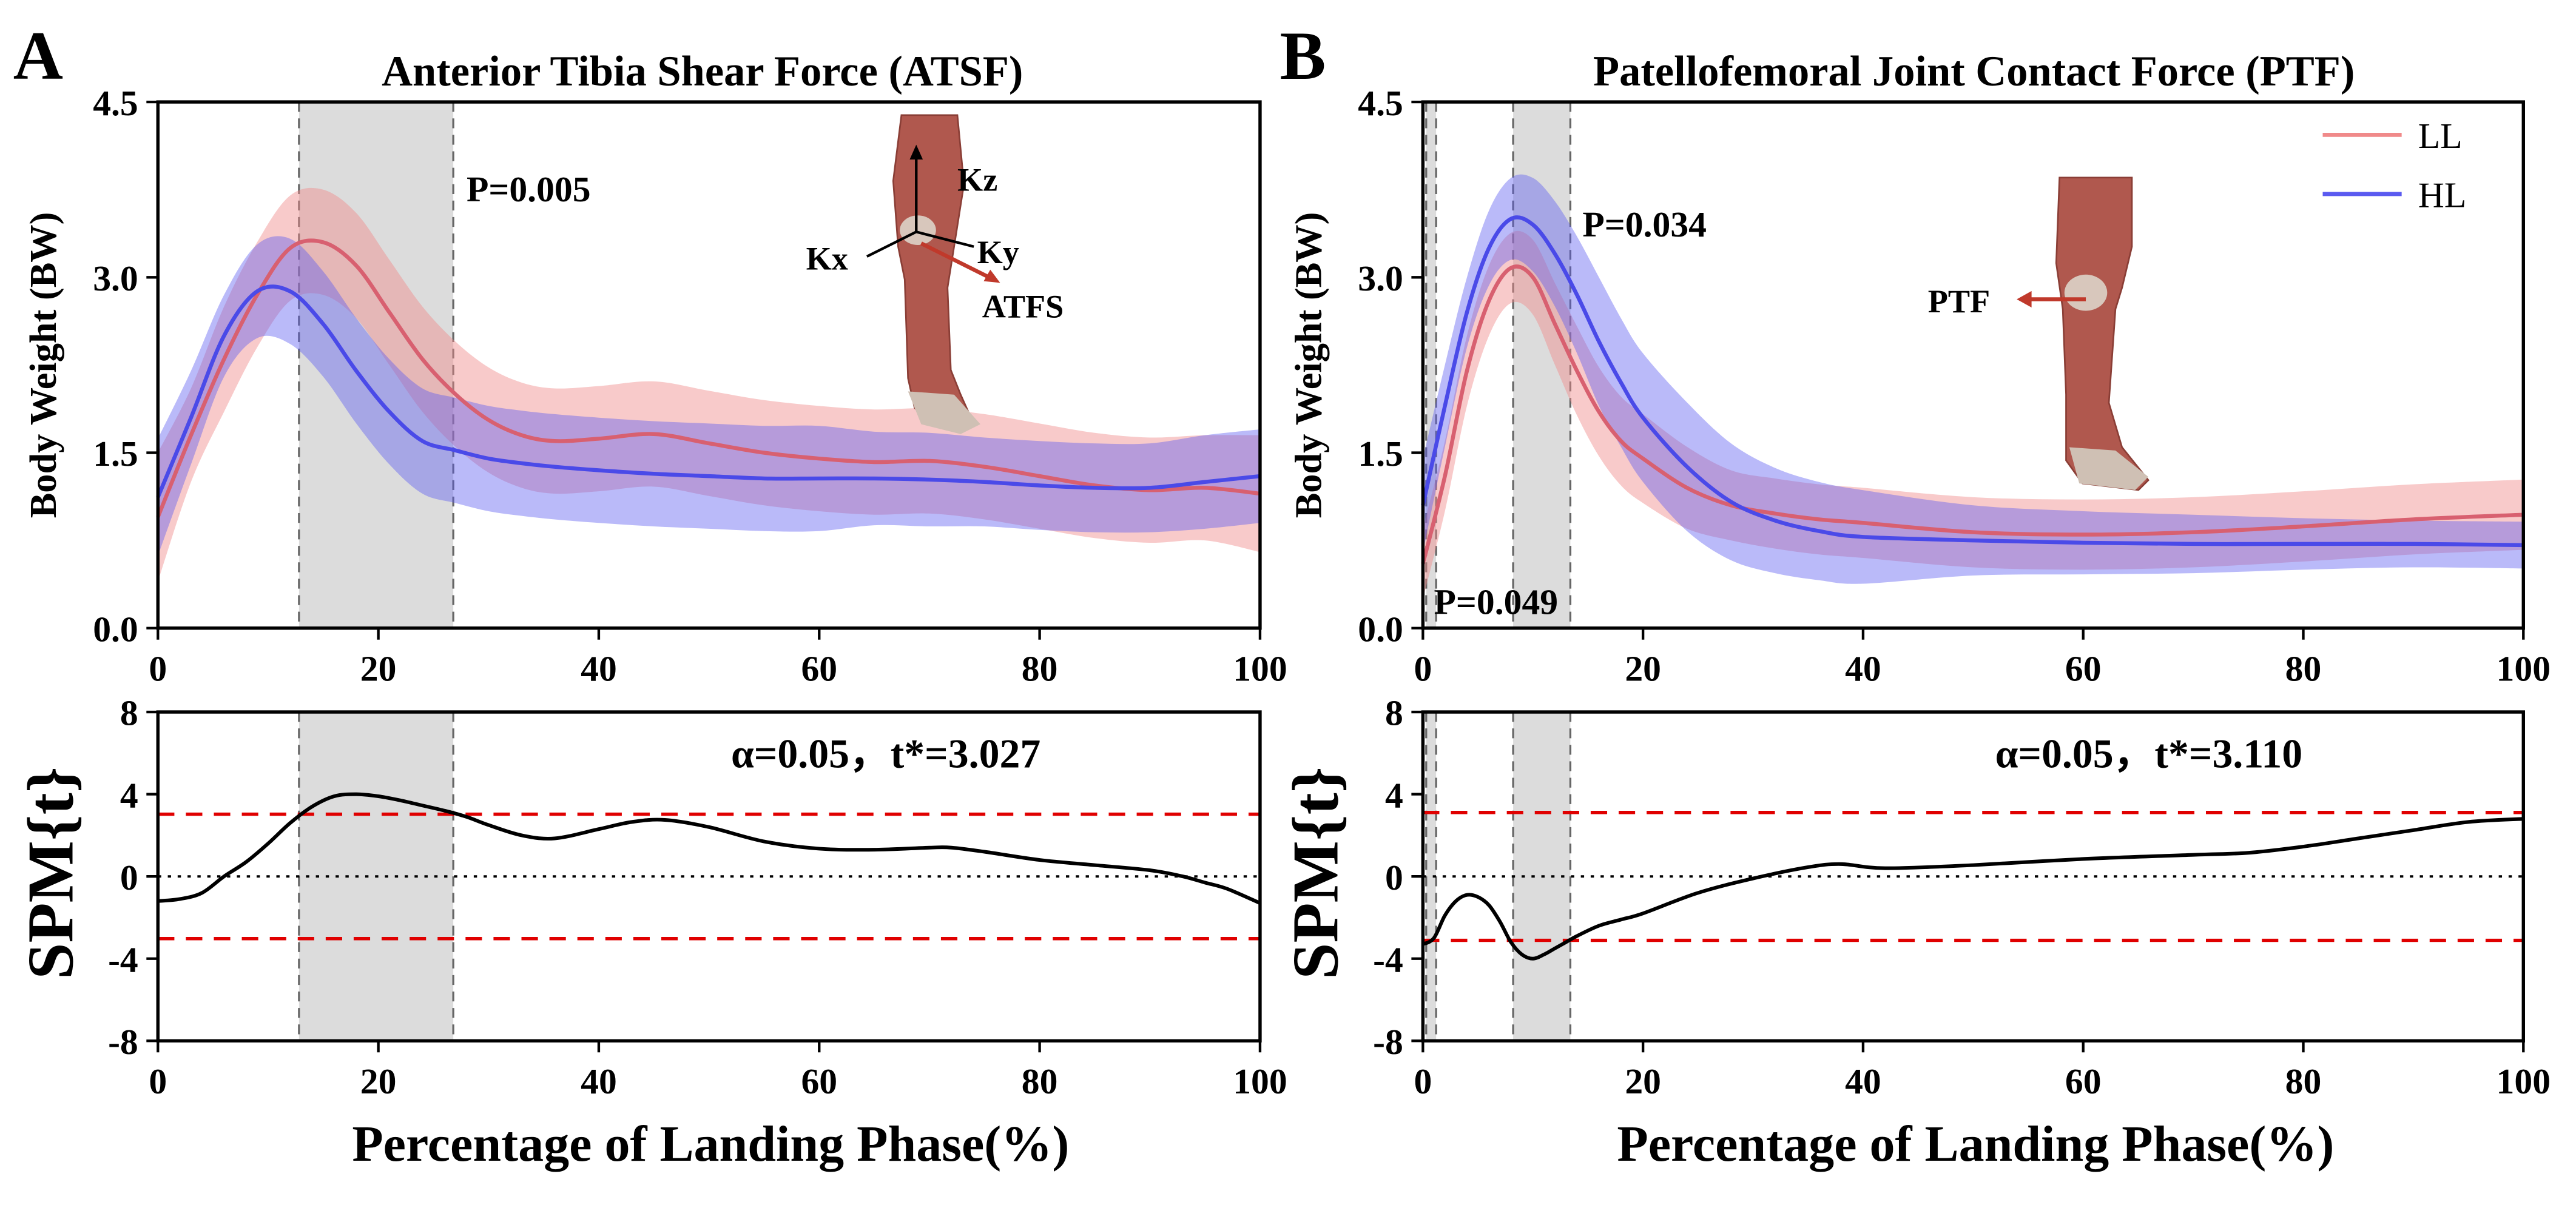  Describe the element at coordinates (1974, 71) in the screenshot. I see `chart-title-ptf: Patellofemoral Joint Contact Force (PTF)` at that location.